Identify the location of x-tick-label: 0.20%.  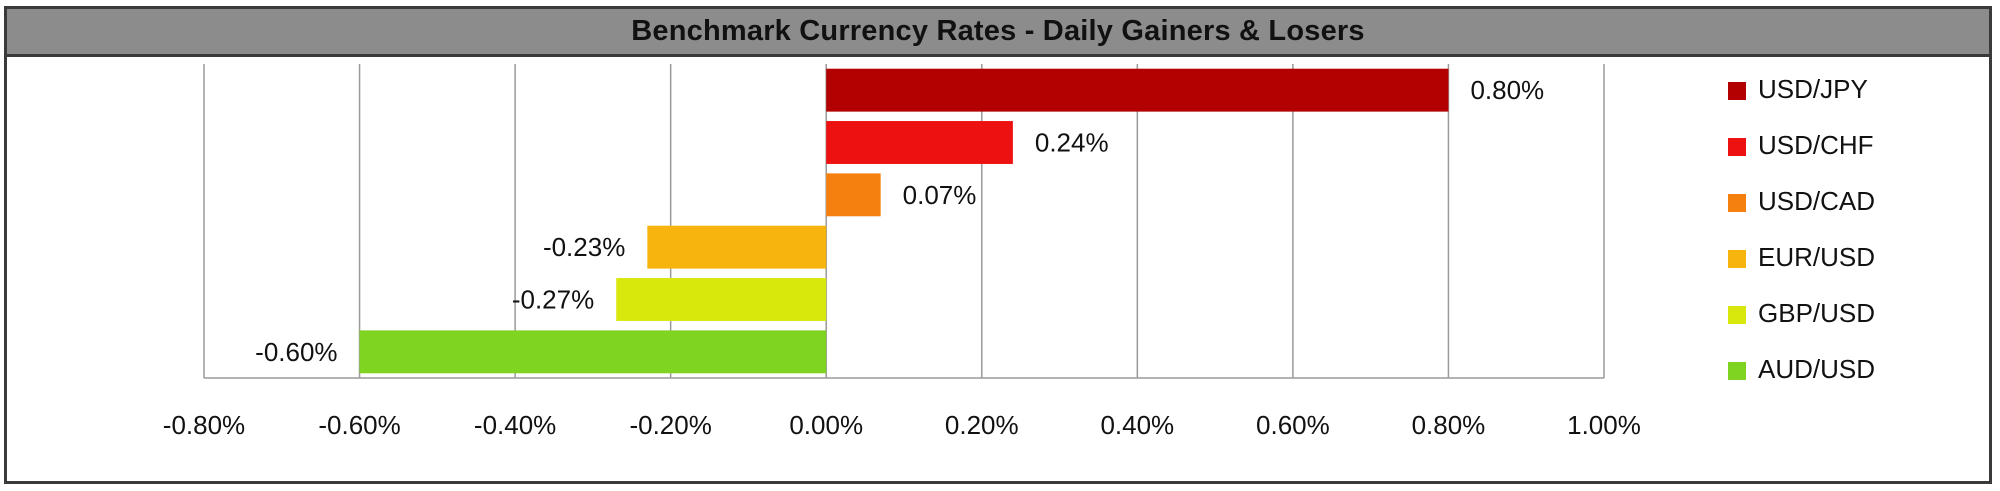
(982, 425).